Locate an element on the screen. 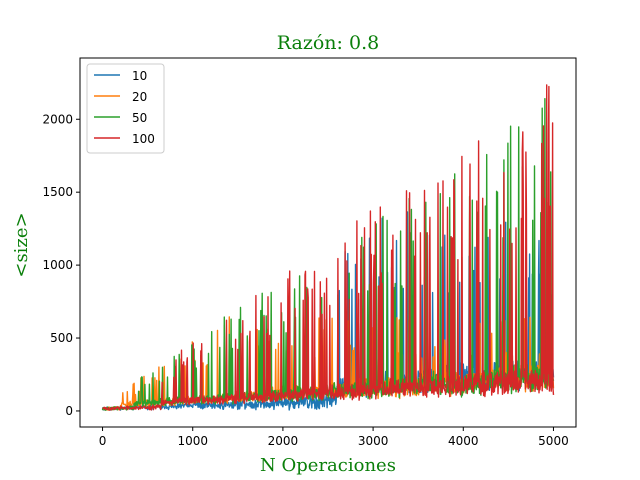 The height and width of the screenshot is (480, 640). y-tick-label: 0 is located at coordinates (69, 411).